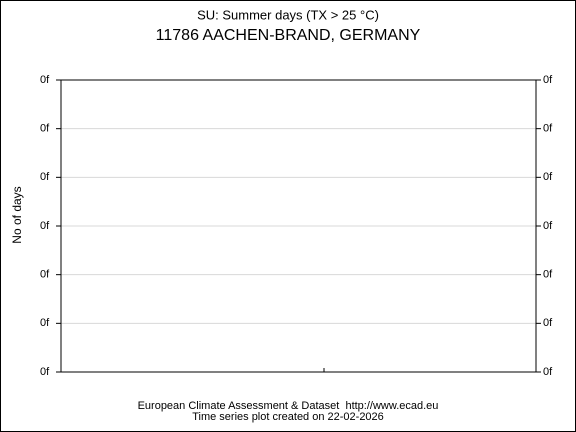 This screenshot has height=432, width=576. Describe the element at coordinates (288, 14) in the screenshot. I see `chart-title: SU: Summer days (TX > 25 °C)` at that location.